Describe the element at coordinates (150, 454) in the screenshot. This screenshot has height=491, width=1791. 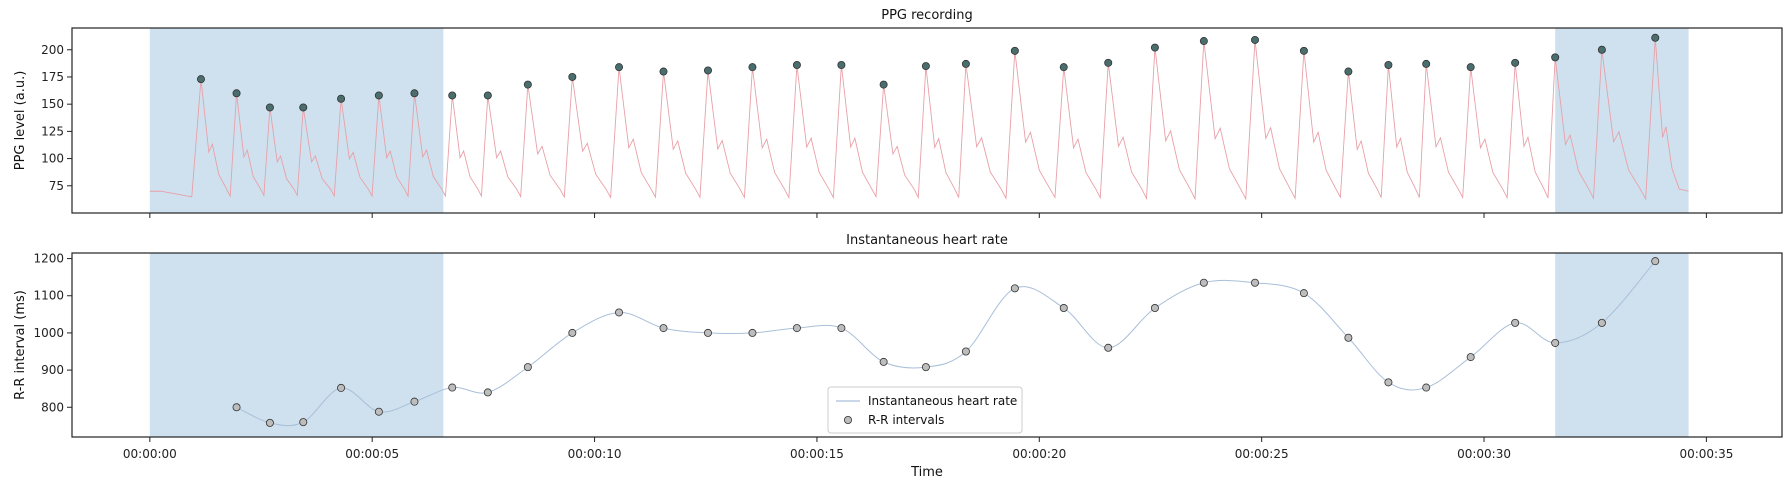
I see `x-tick-label: 00:00:00` at that location.